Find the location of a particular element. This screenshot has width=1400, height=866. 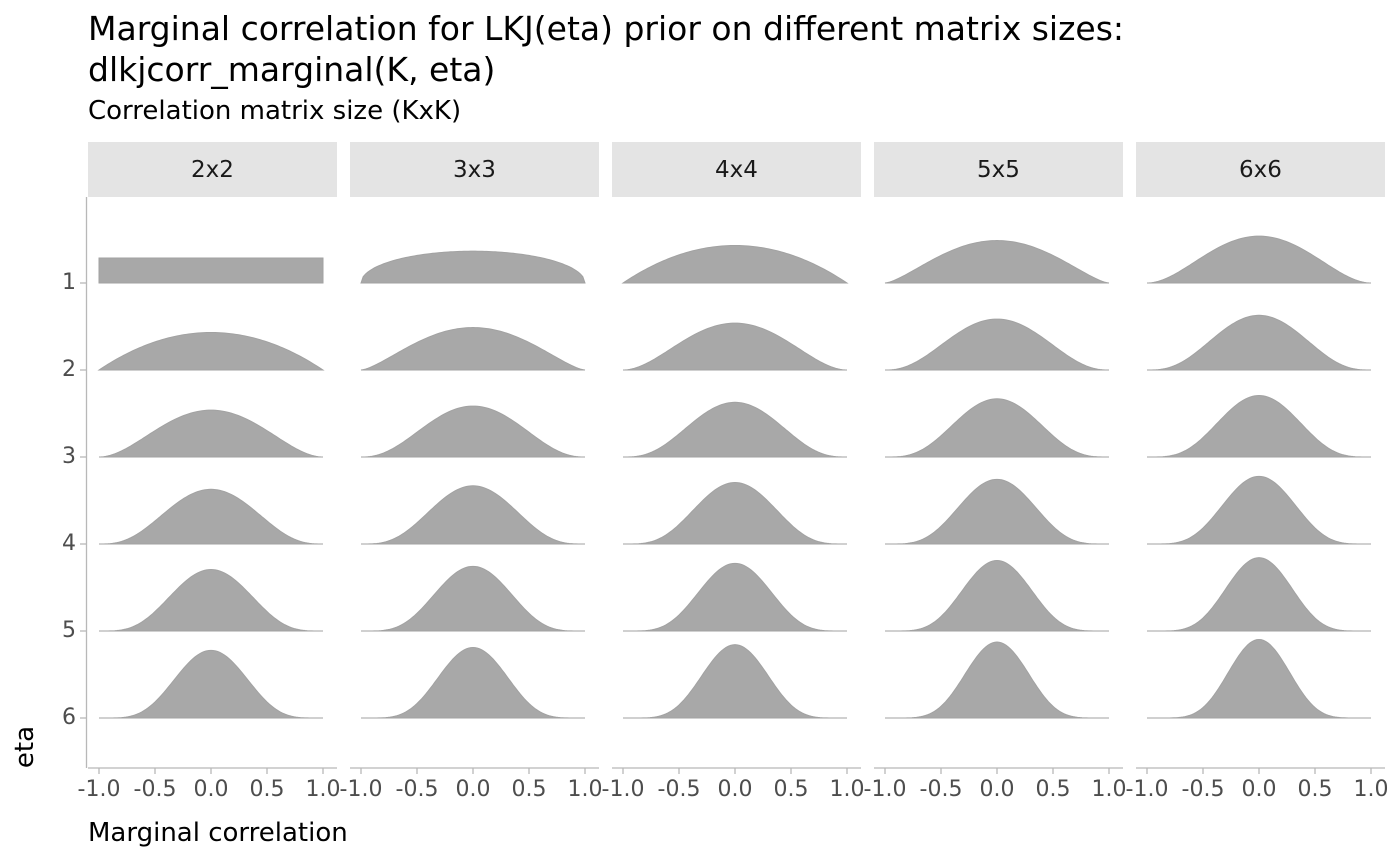

density-ridge-K4-eta4 is located at coordinates (735, 513).